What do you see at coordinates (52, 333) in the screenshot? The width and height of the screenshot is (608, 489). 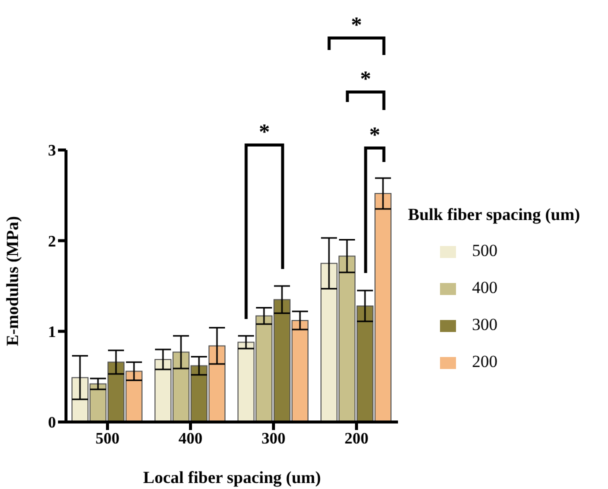 I see `y-tick-label: 1` at bounding box center [52, 333].